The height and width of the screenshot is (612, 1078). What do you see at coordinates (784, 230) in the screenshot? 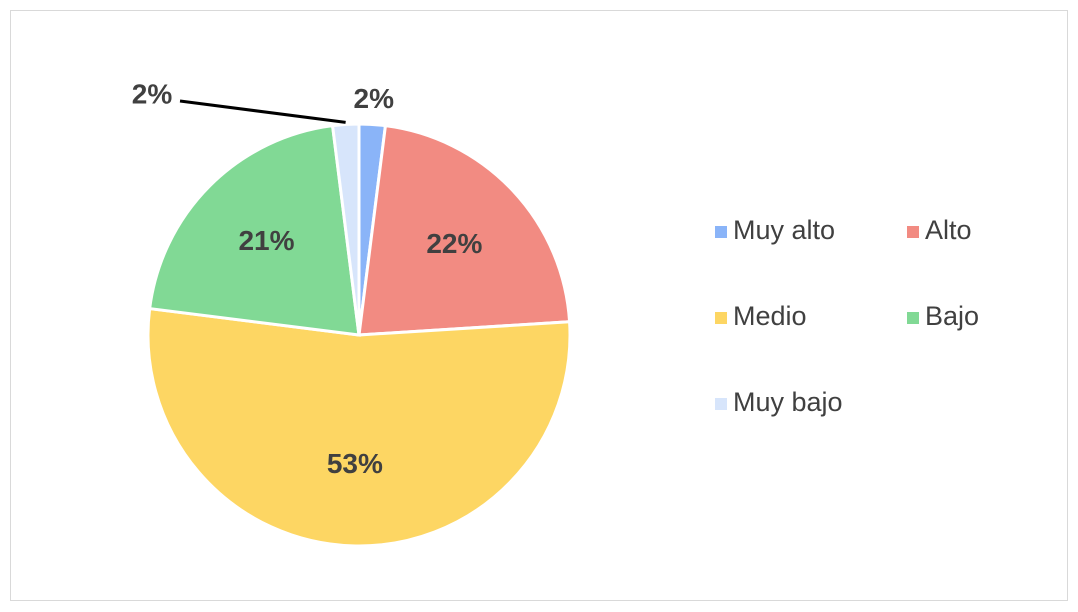
I see `legend-label: Muy alto` at bounding box center [784, 230].